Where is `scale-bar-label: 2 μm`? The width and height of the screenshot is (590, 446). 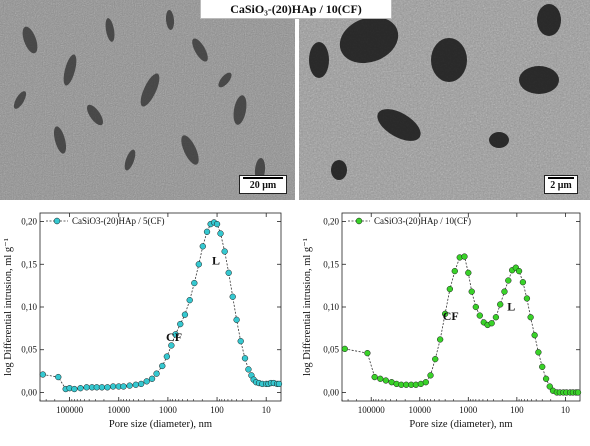
scale-bar-label: 2 μm is located at coordinates (561, 185).